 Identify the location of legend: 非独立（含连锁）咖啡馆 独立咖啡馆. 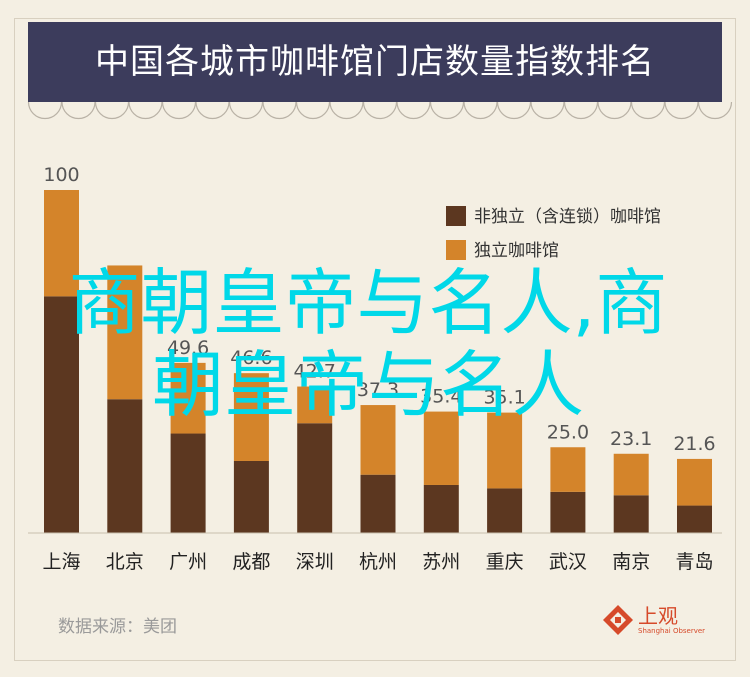
(553, 233).